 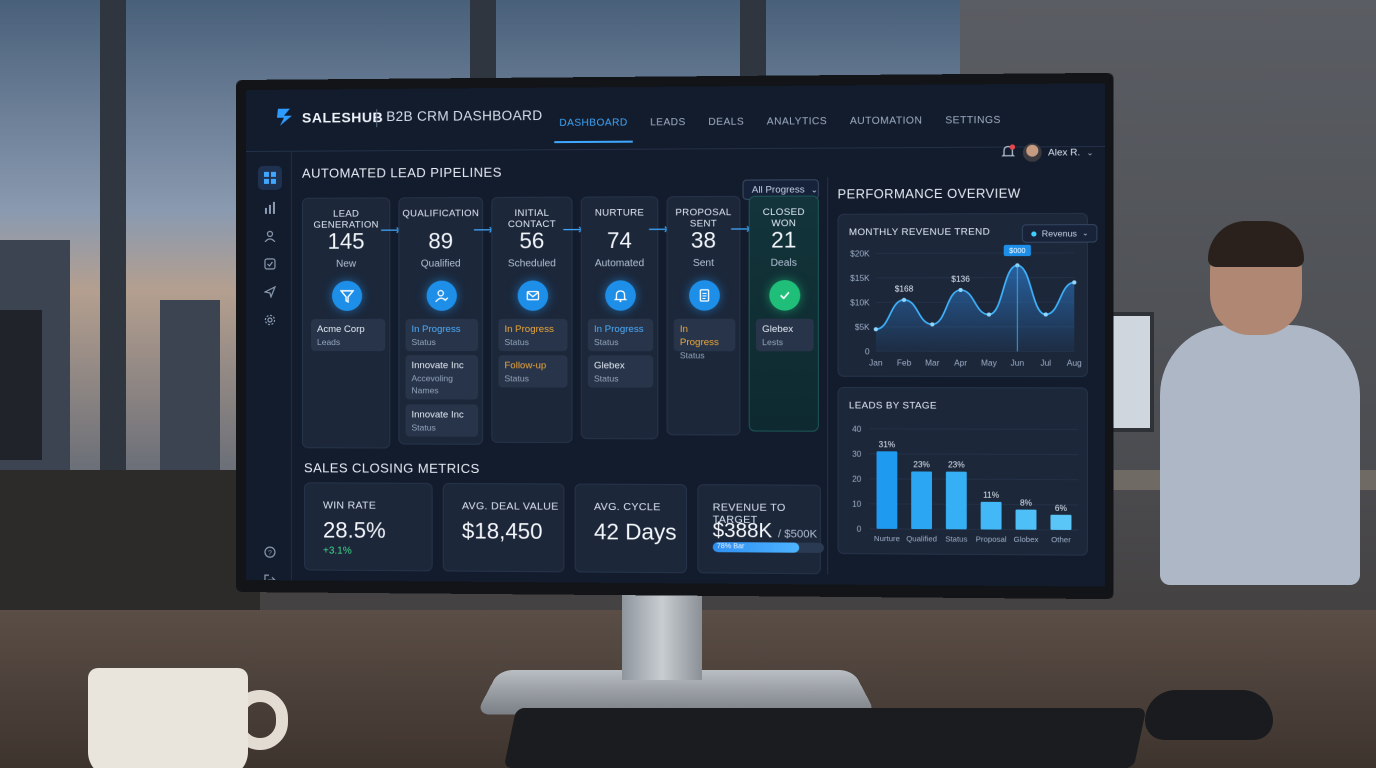 I want to click on stage-name: CLOSED WON, so click(x=784, y=218).